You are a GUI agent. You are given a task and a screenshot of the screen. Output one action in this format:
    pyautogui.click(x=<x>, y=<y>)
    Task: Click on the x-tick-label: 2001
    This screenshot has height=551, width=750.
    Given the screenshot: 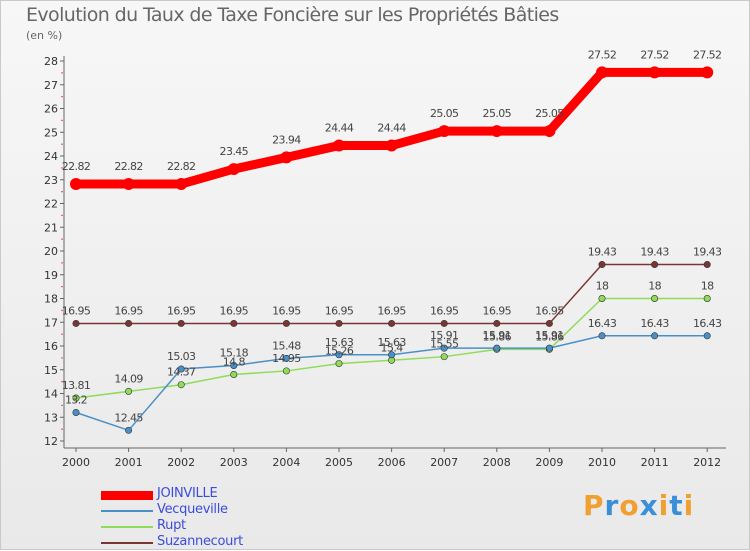 What is the action you would take?
    pyautogui.click(x=129, y=462)
    